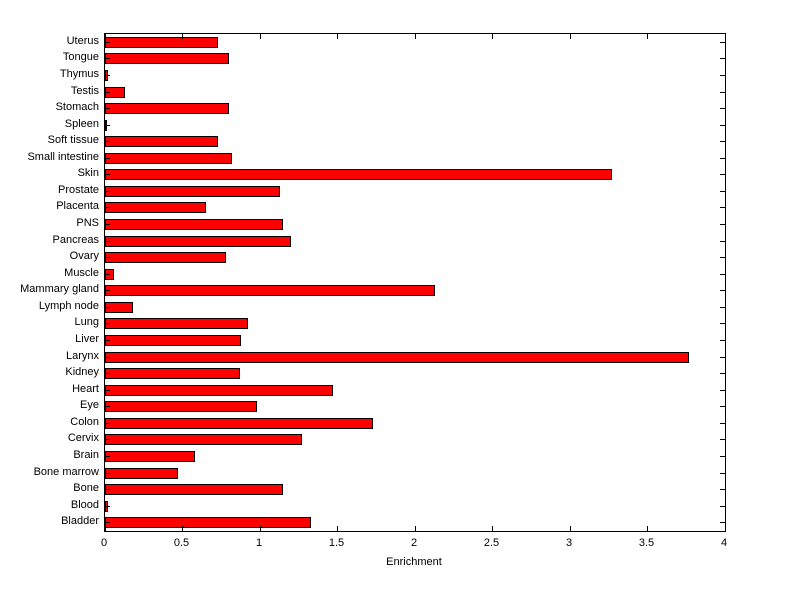 The image size is (800, 599). Describe the element at coordinates (86, 322) in the screenshot. I see `y-tick-label: Lung` at that location.